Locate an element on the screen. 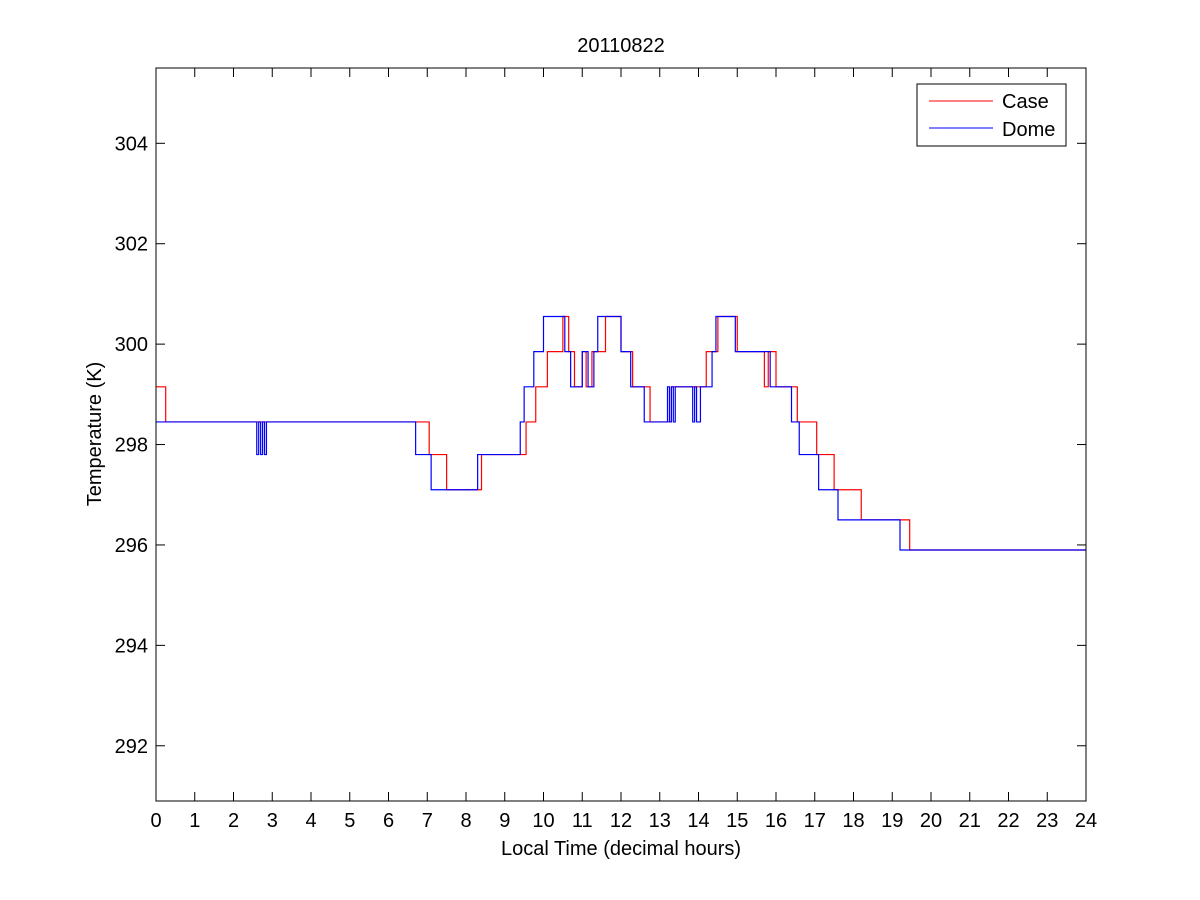 The image size is (1200, 900). x-tick-label: 22 is located at coordinates (1008, 821).